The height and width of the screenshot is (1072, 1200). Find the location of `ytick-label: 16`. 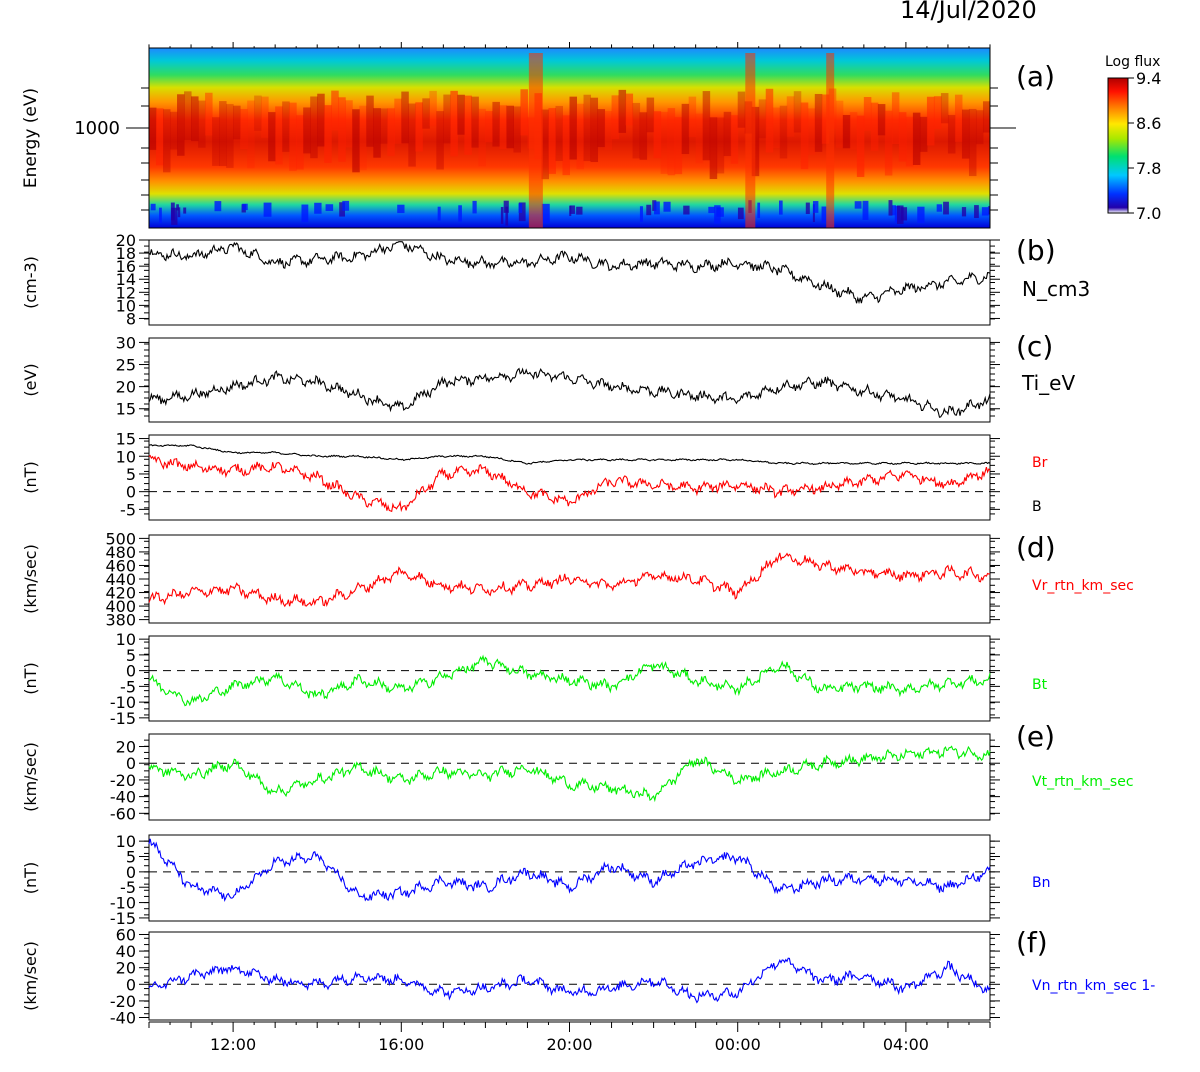

ytick-label: 16 is located at coordinates (126, 266).